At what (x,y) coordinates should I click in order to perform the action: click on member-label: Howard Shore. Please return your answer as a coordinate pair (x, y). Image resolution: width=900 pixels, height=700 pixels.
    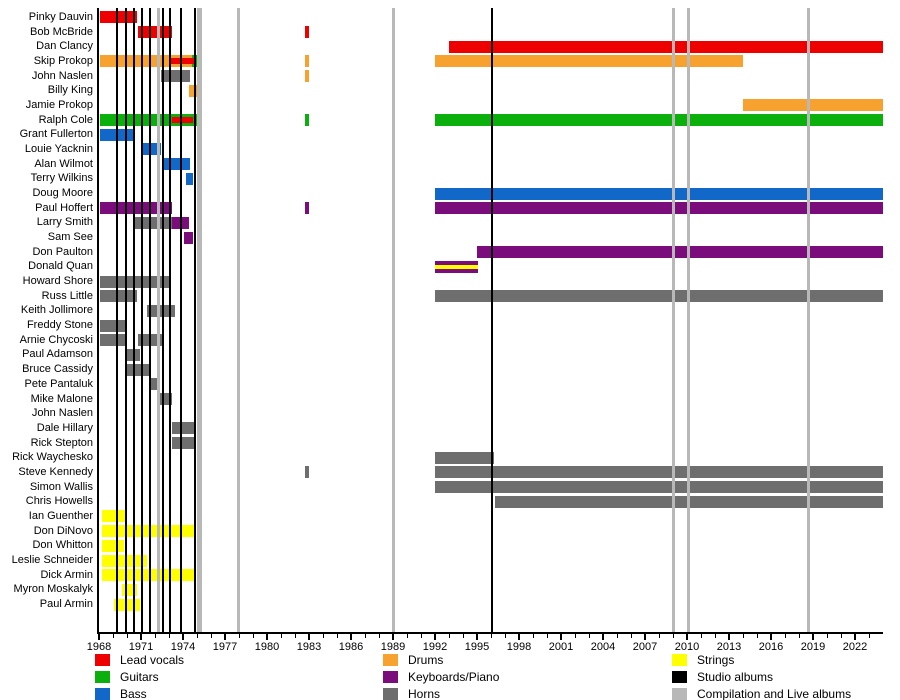
    Looking at the image, I should click on (57, 281).